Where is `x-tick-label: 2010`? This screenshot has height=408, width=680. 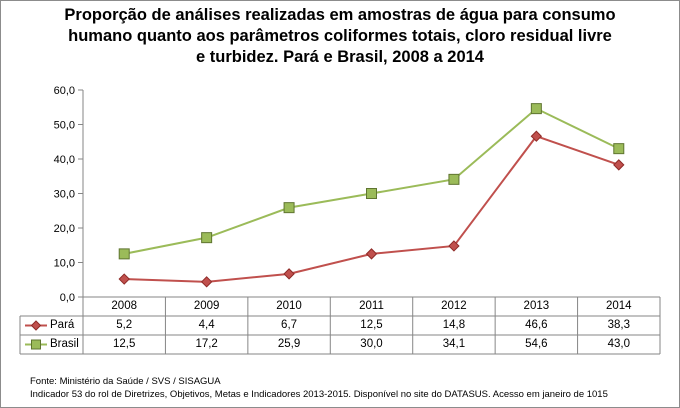 x-tick-label: 2010 is located at coordinates (289, 306).